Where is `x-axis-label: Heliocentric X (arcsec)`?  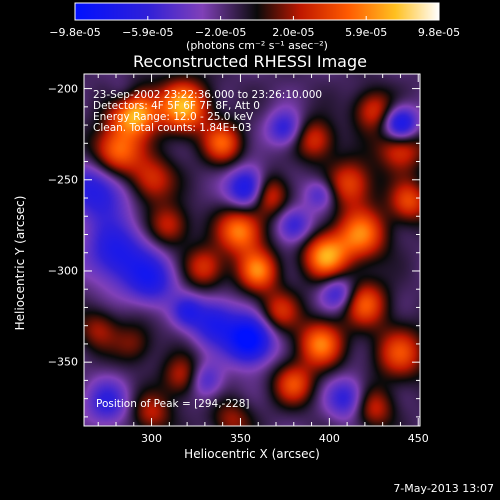 x-axis-label: Heliocentric X (arcsec) is located at coordinates (252, 454).